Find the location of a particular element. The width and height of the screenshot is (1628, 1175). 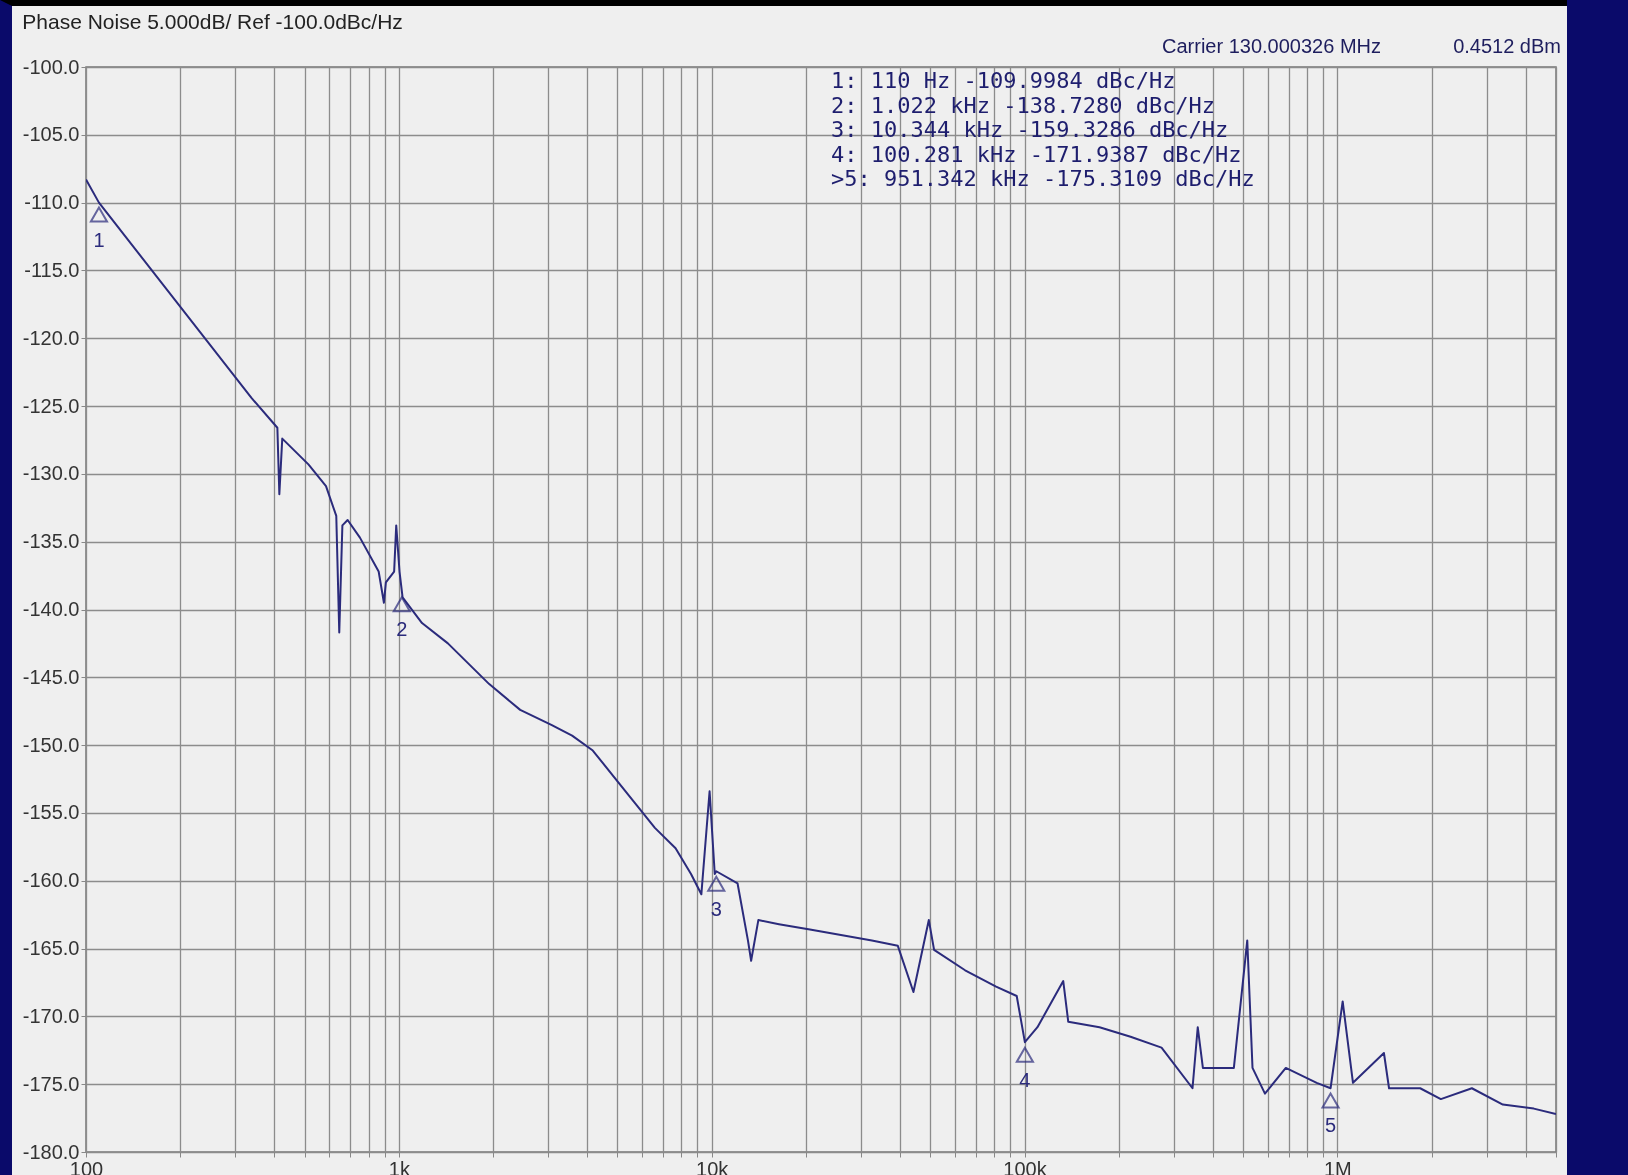

y-tick-label: -105.0 is located at coordinates (51, 134).